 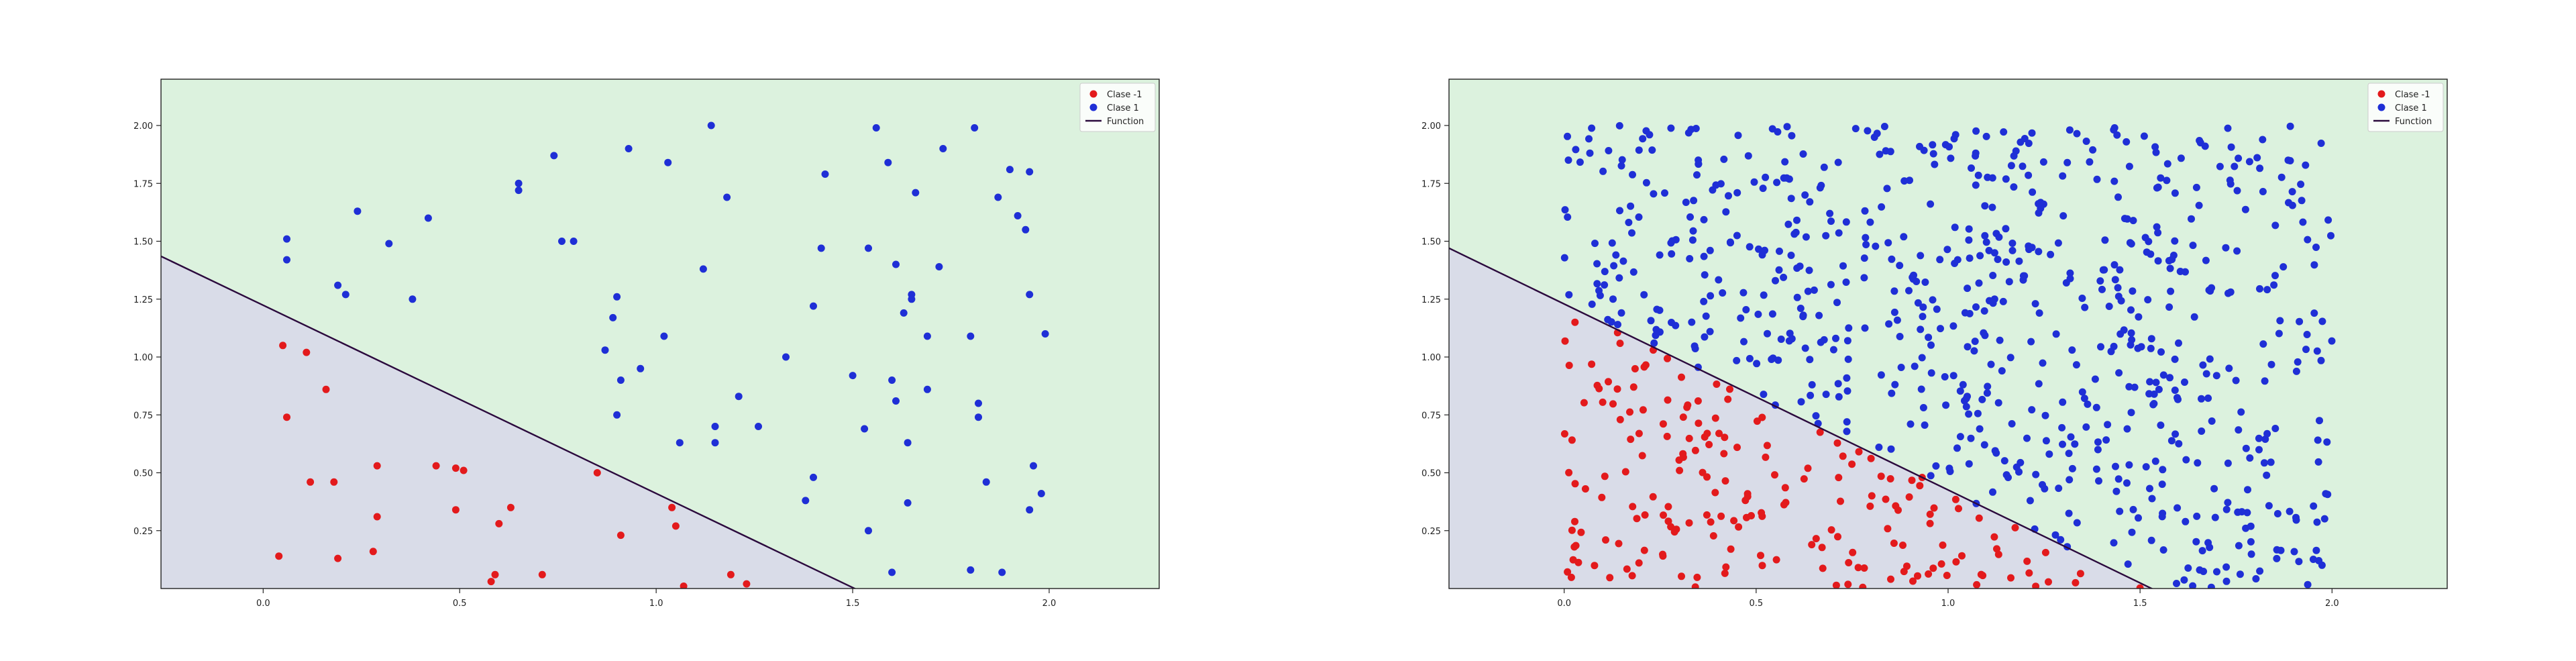 I want to click on y-tick-label: 0.75, so click(x=143, y=416).